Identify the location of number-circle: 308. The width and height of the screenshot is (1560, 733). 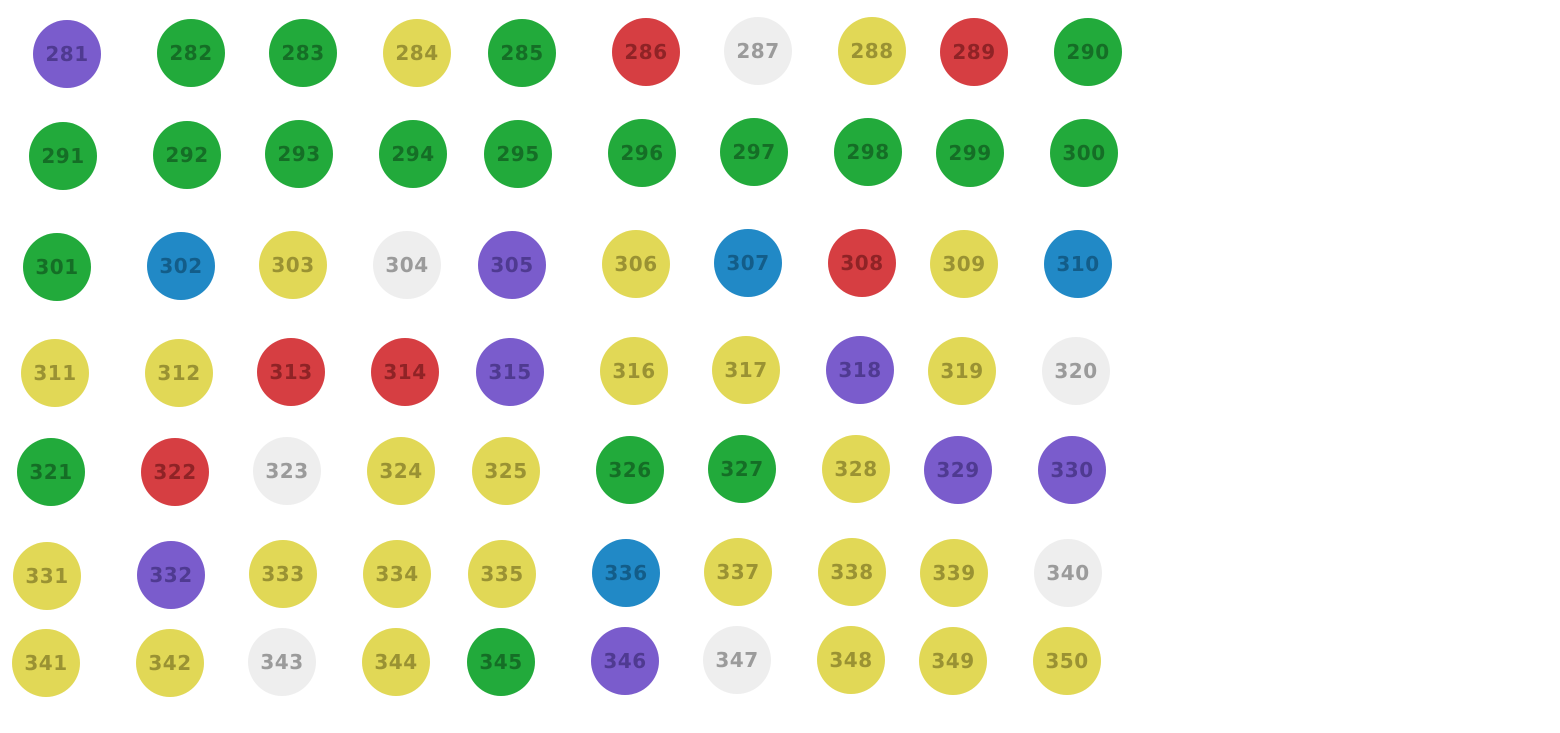
(862, 263).